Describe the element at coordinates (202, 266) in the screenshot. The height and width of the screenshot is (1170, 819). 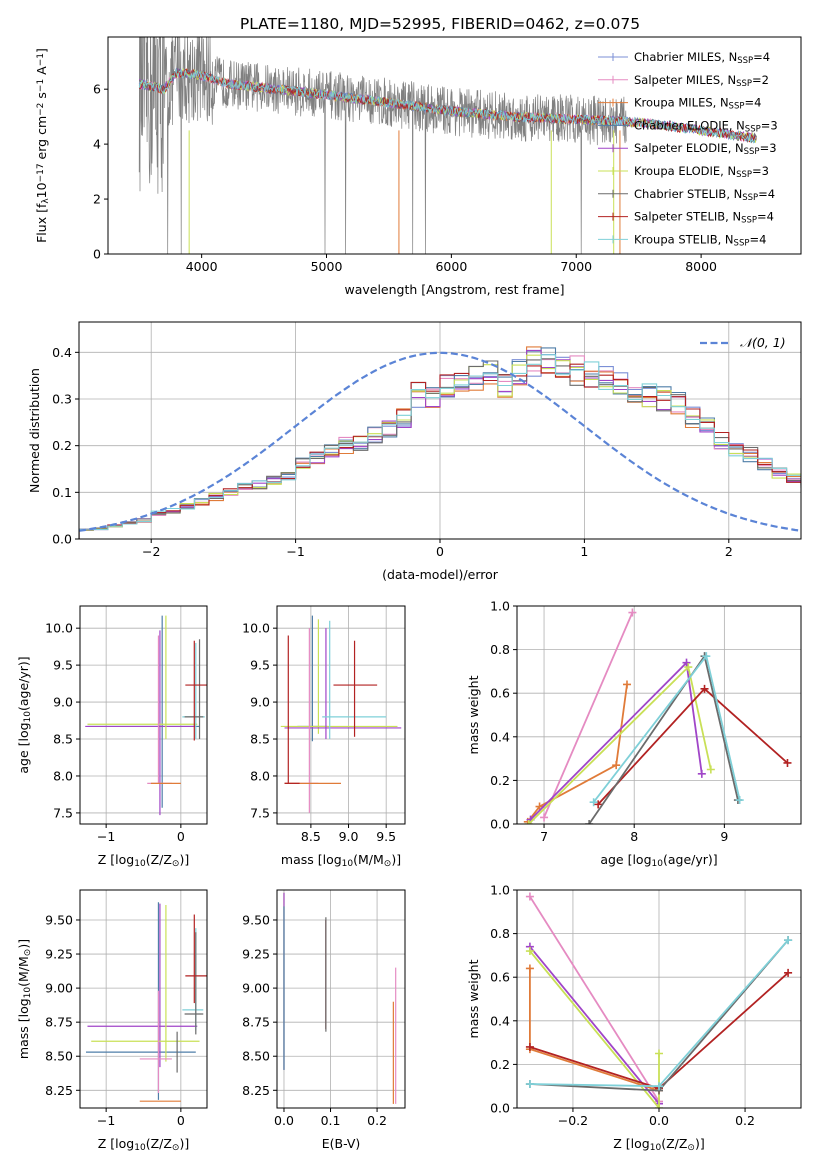
I see `x-tick-label: 4000` at that location.